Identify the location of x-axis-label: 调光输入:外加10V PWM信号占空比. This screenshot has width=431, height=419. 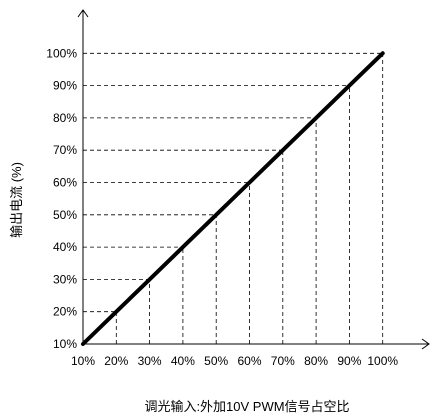
(246, 406).